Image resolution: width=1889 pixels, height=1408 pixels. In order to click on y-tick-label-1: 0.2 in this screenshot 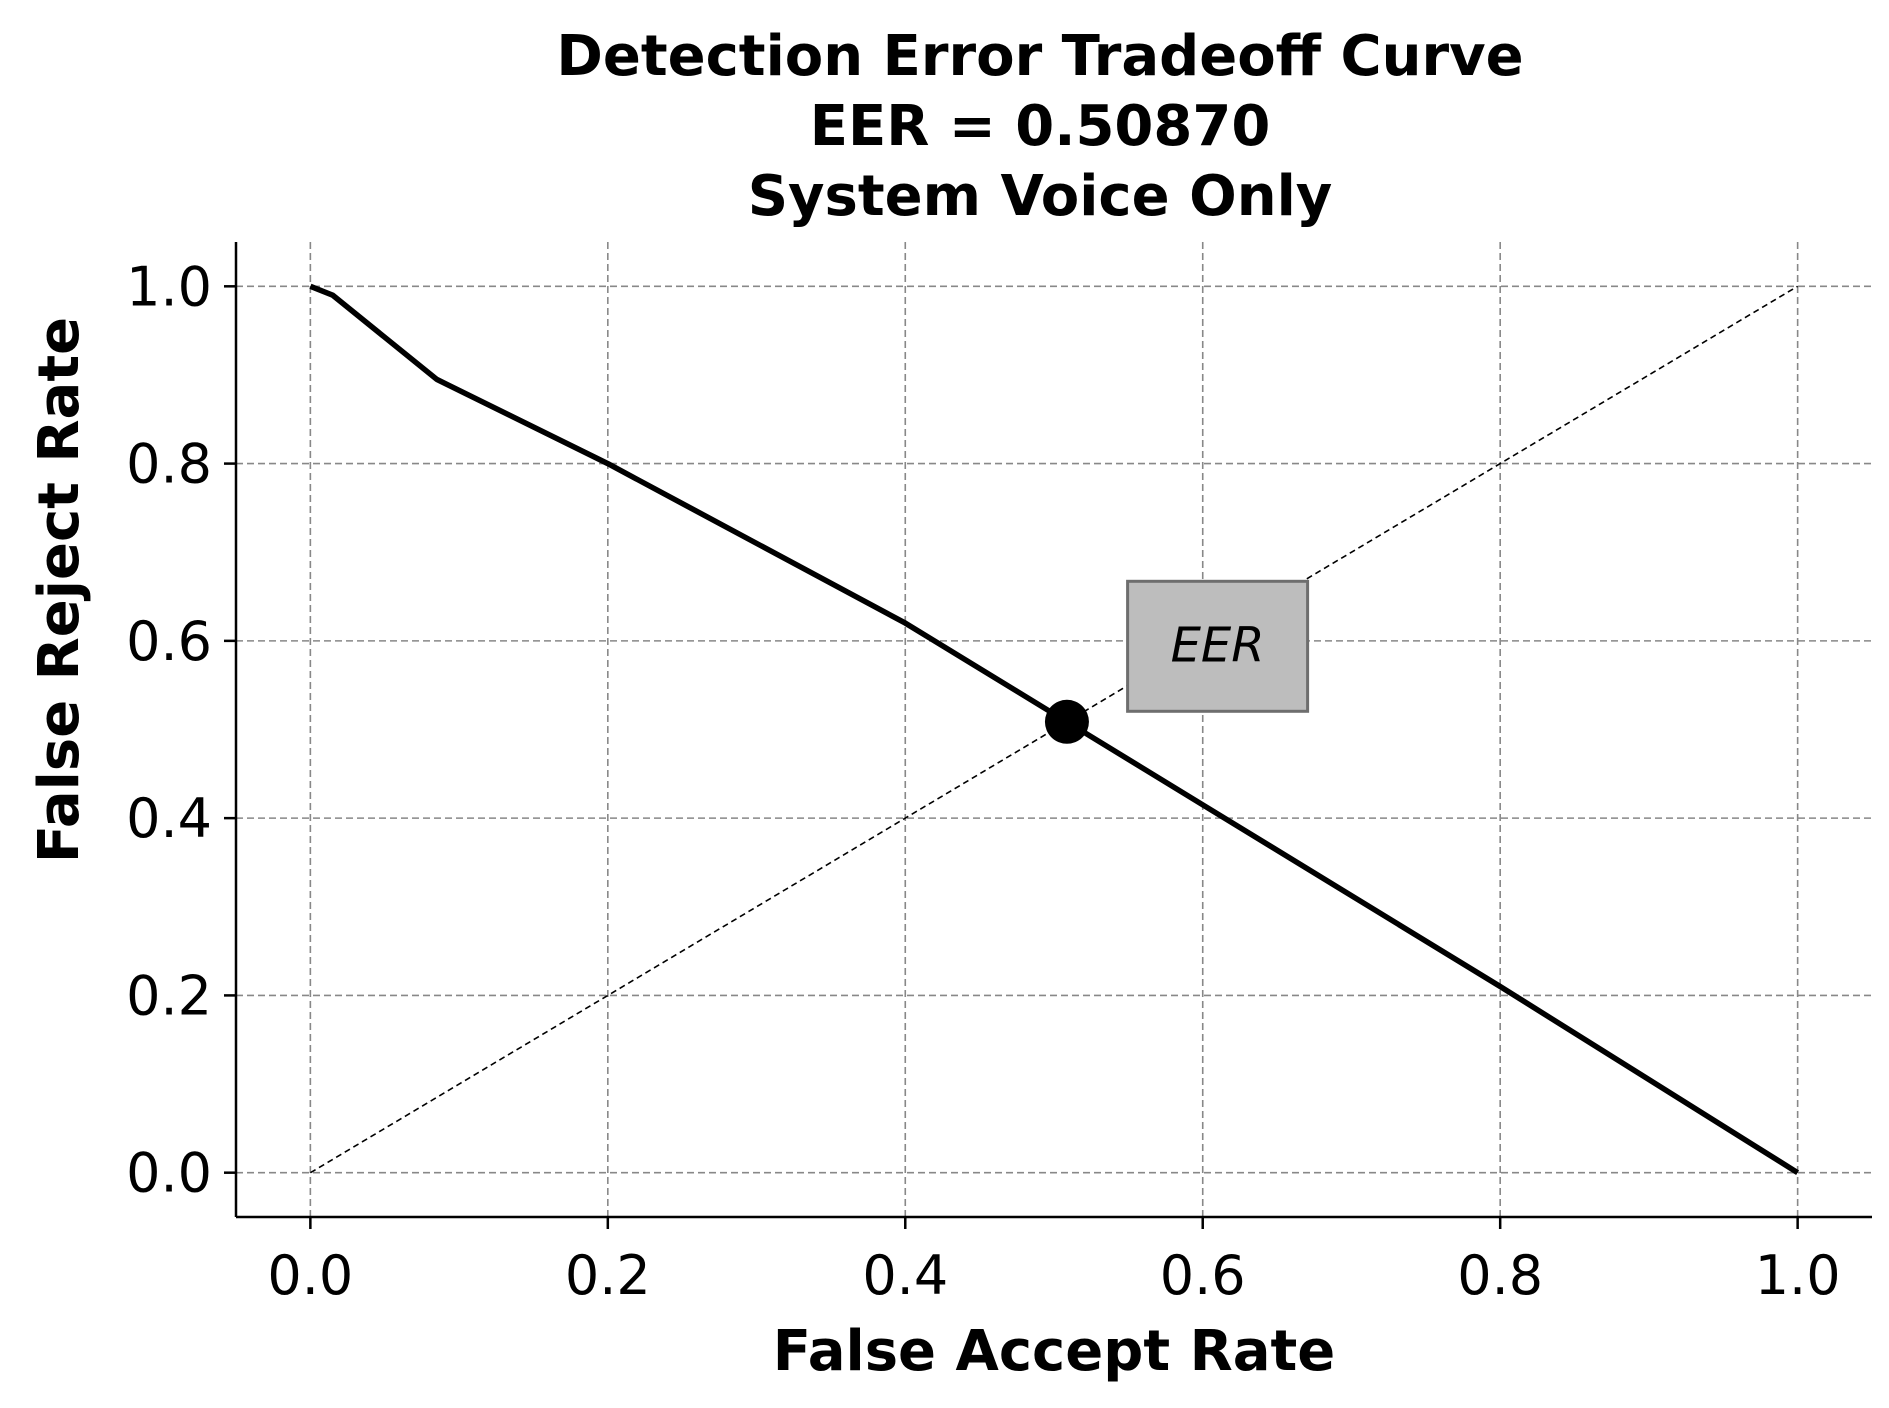, I will do `click(169, 995)`.